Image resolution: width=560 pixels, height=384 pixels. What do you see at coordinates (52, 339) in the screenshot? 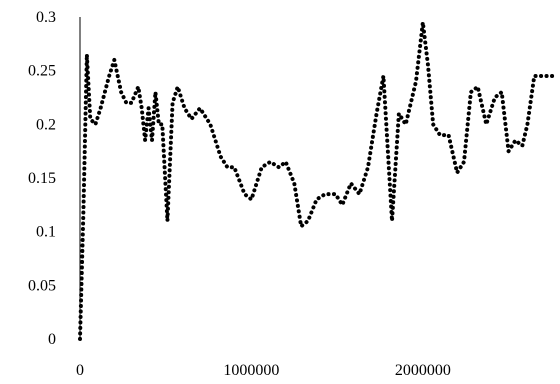
I see `y-tick-label: 0` at bounding box center [52, 339].